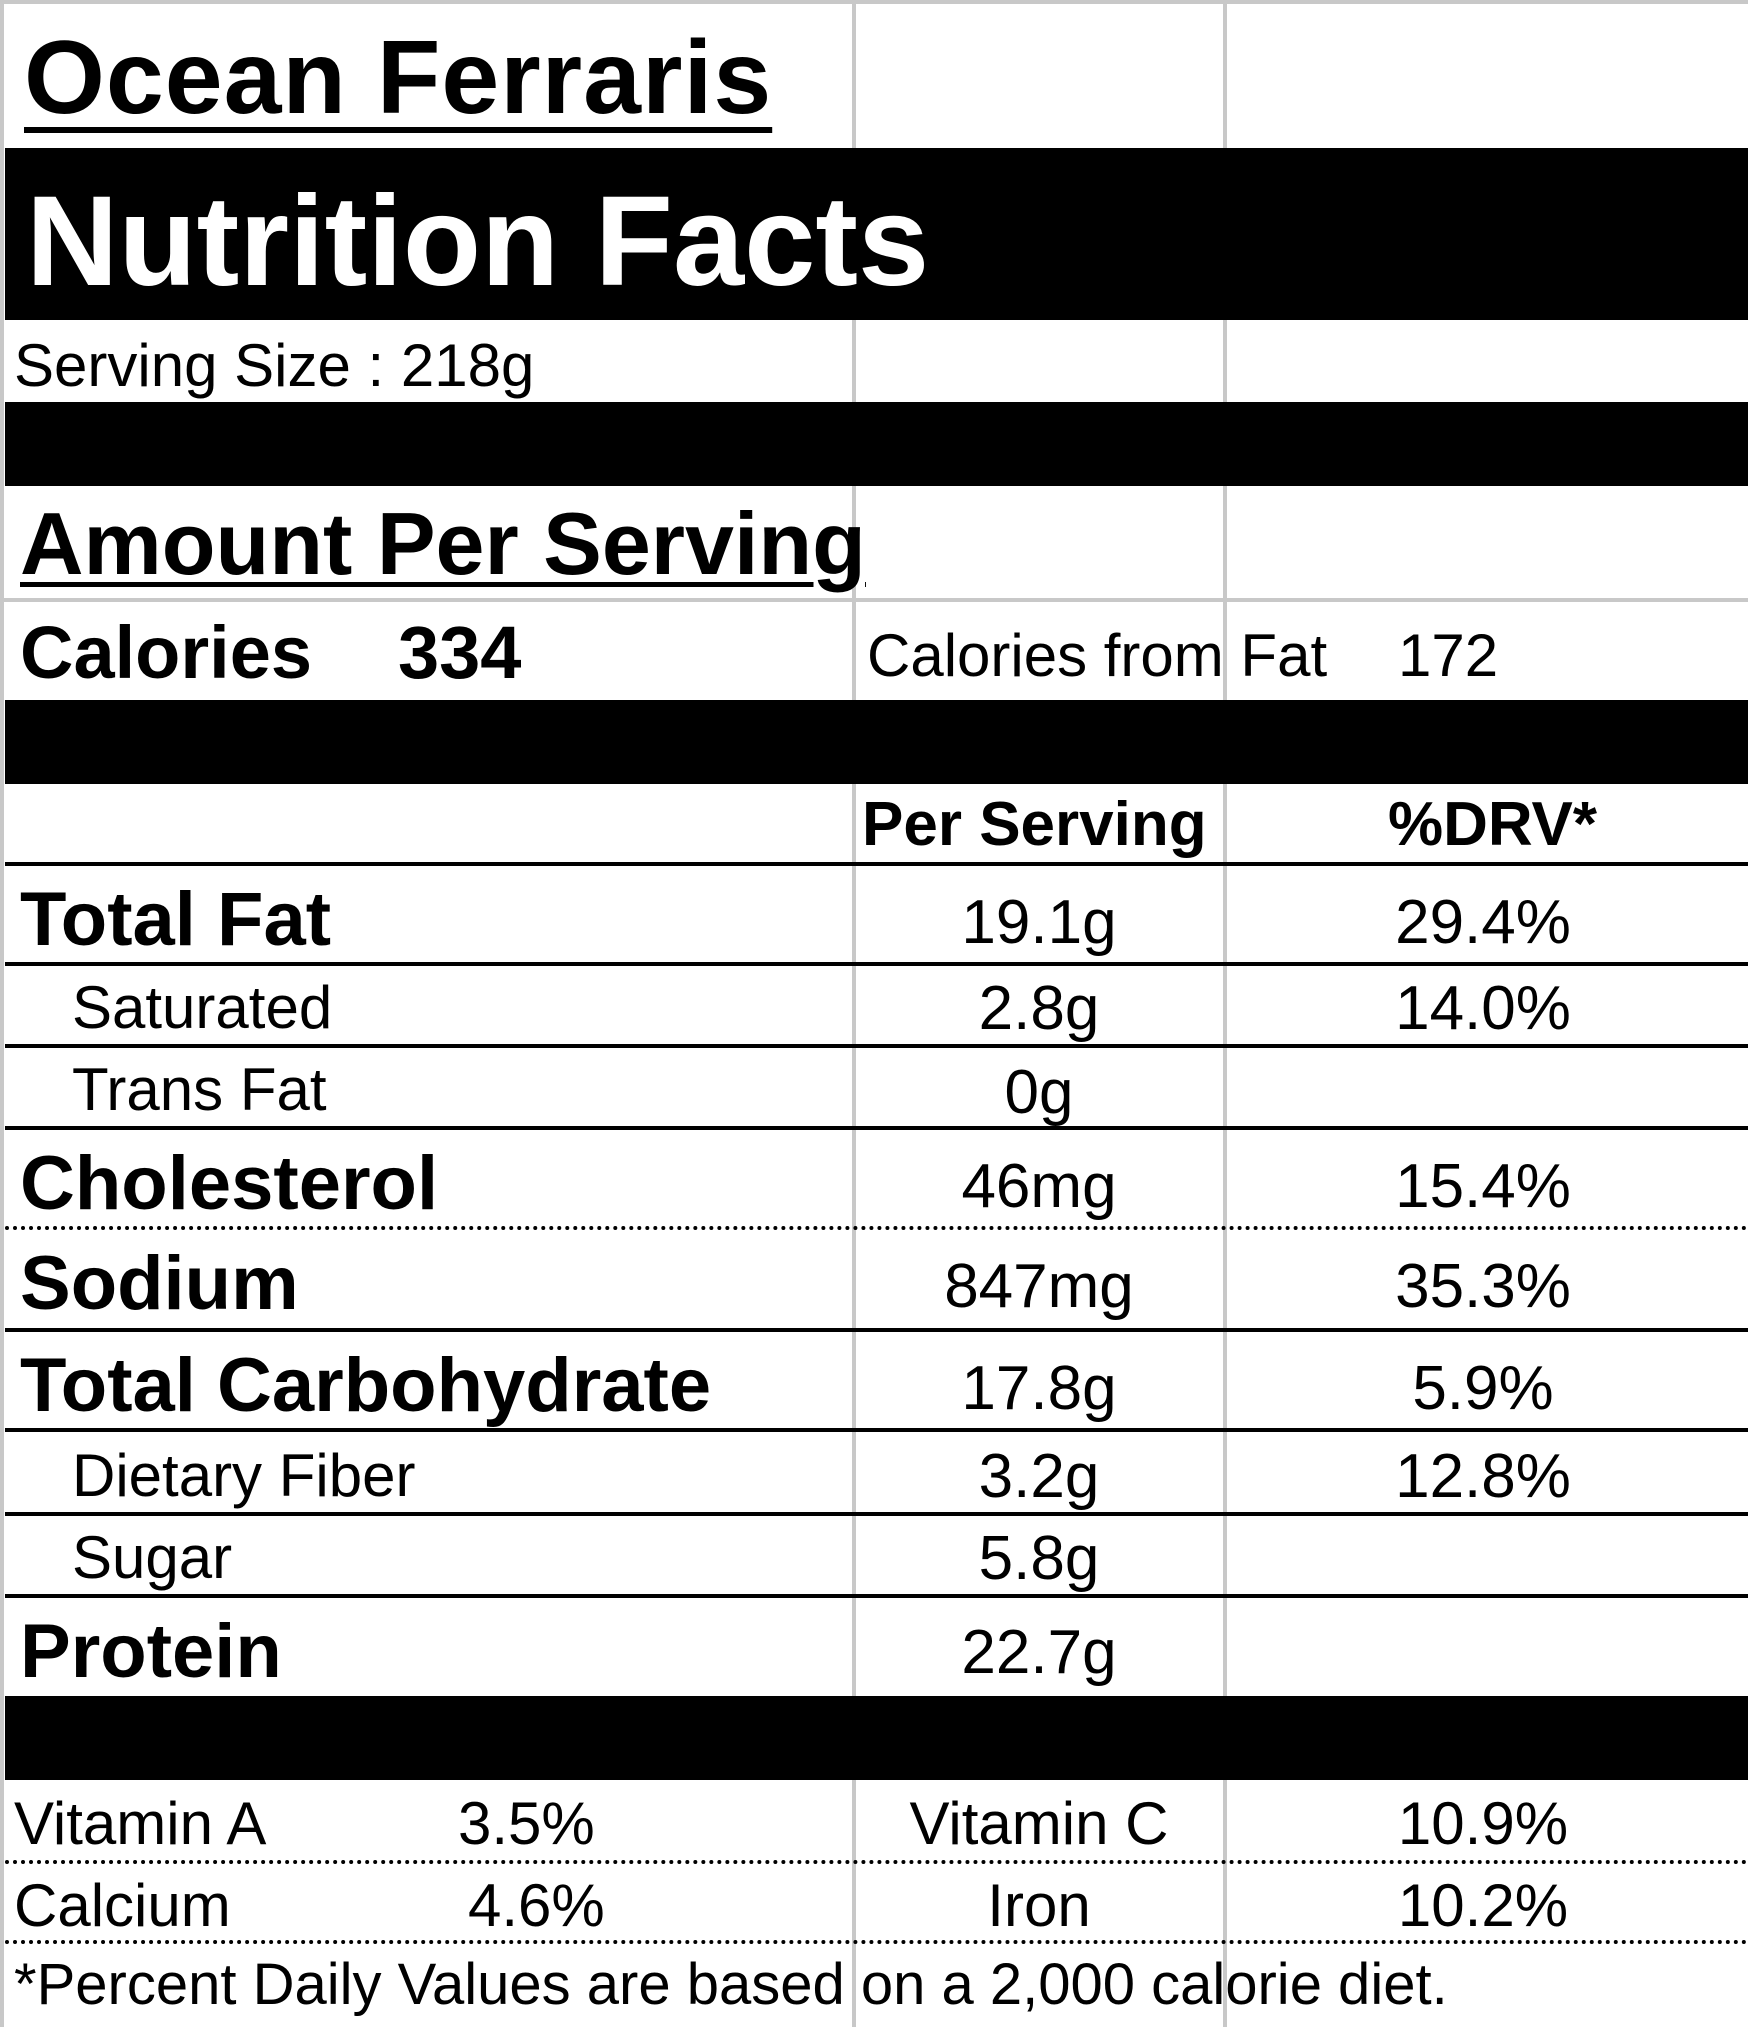 Image resolution: width=1748 pixels, height=2027 pixels. I want to click on calcium-value: 4.6%, so click(536, 1905).